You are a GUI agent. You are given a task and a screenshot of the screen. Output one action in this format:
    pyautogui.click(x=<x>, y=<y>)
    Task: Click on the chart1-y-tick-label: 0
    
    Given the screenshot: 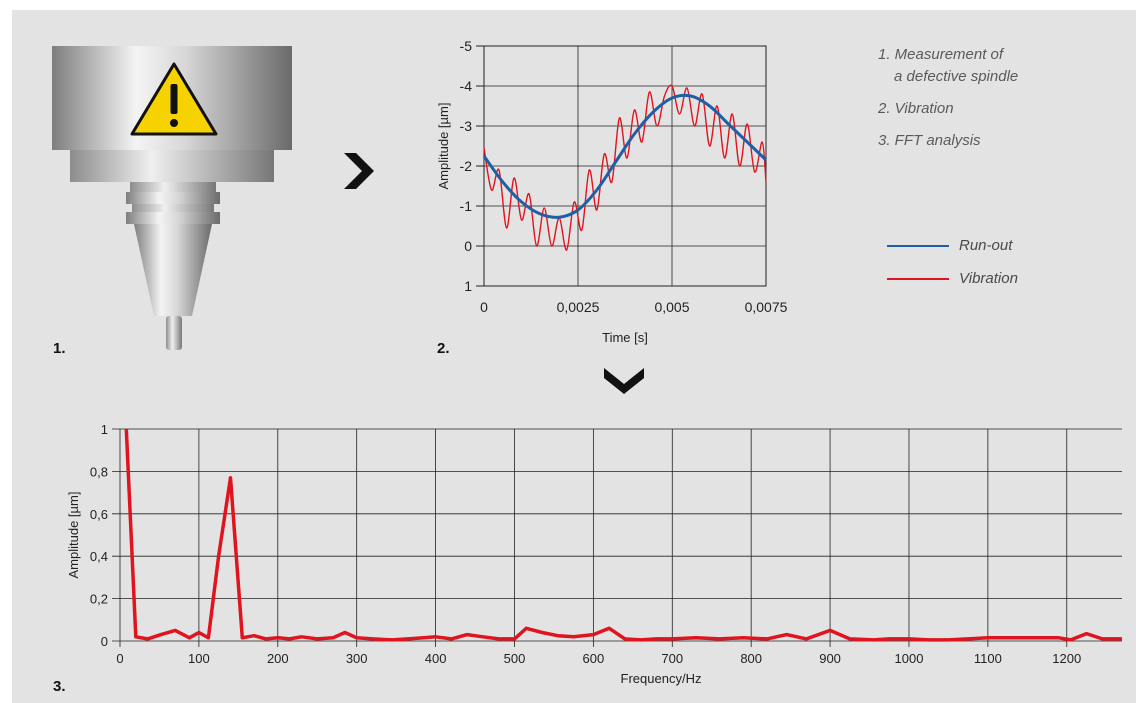 What is the action you would take?
    pyautogui.click(x=468, y=246)
    